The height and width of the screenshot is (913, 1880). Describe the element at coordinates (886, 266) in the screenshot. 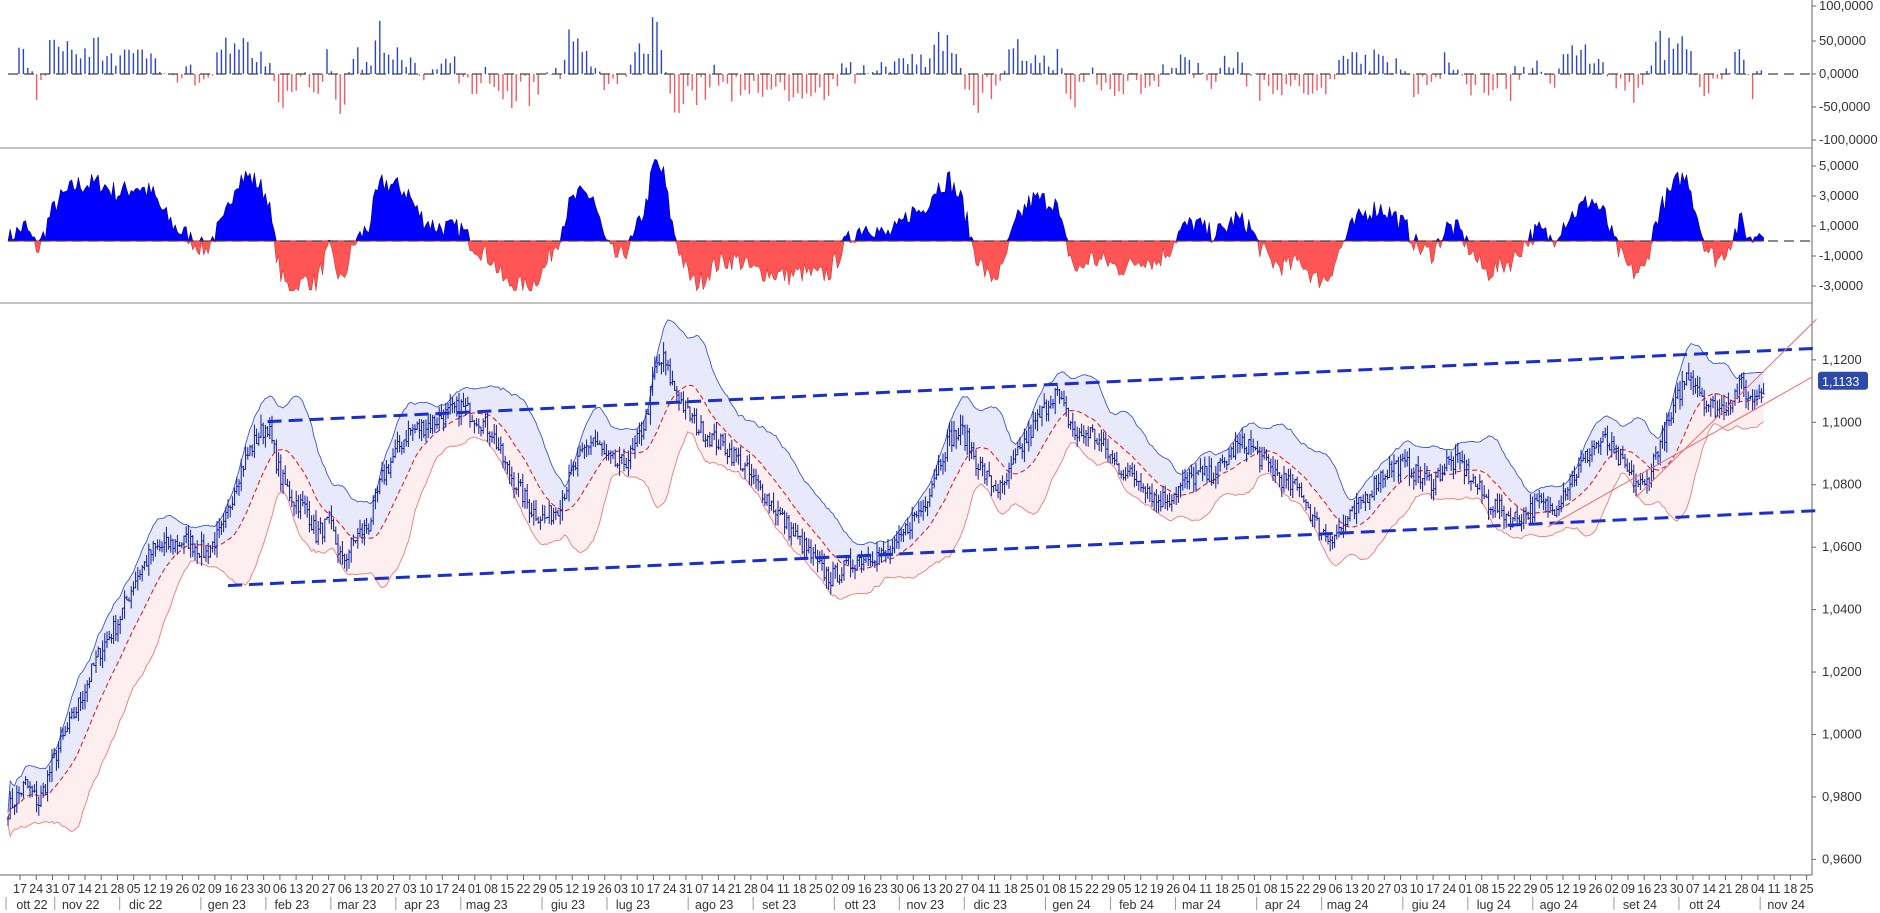

I see `area-negative` at that location.